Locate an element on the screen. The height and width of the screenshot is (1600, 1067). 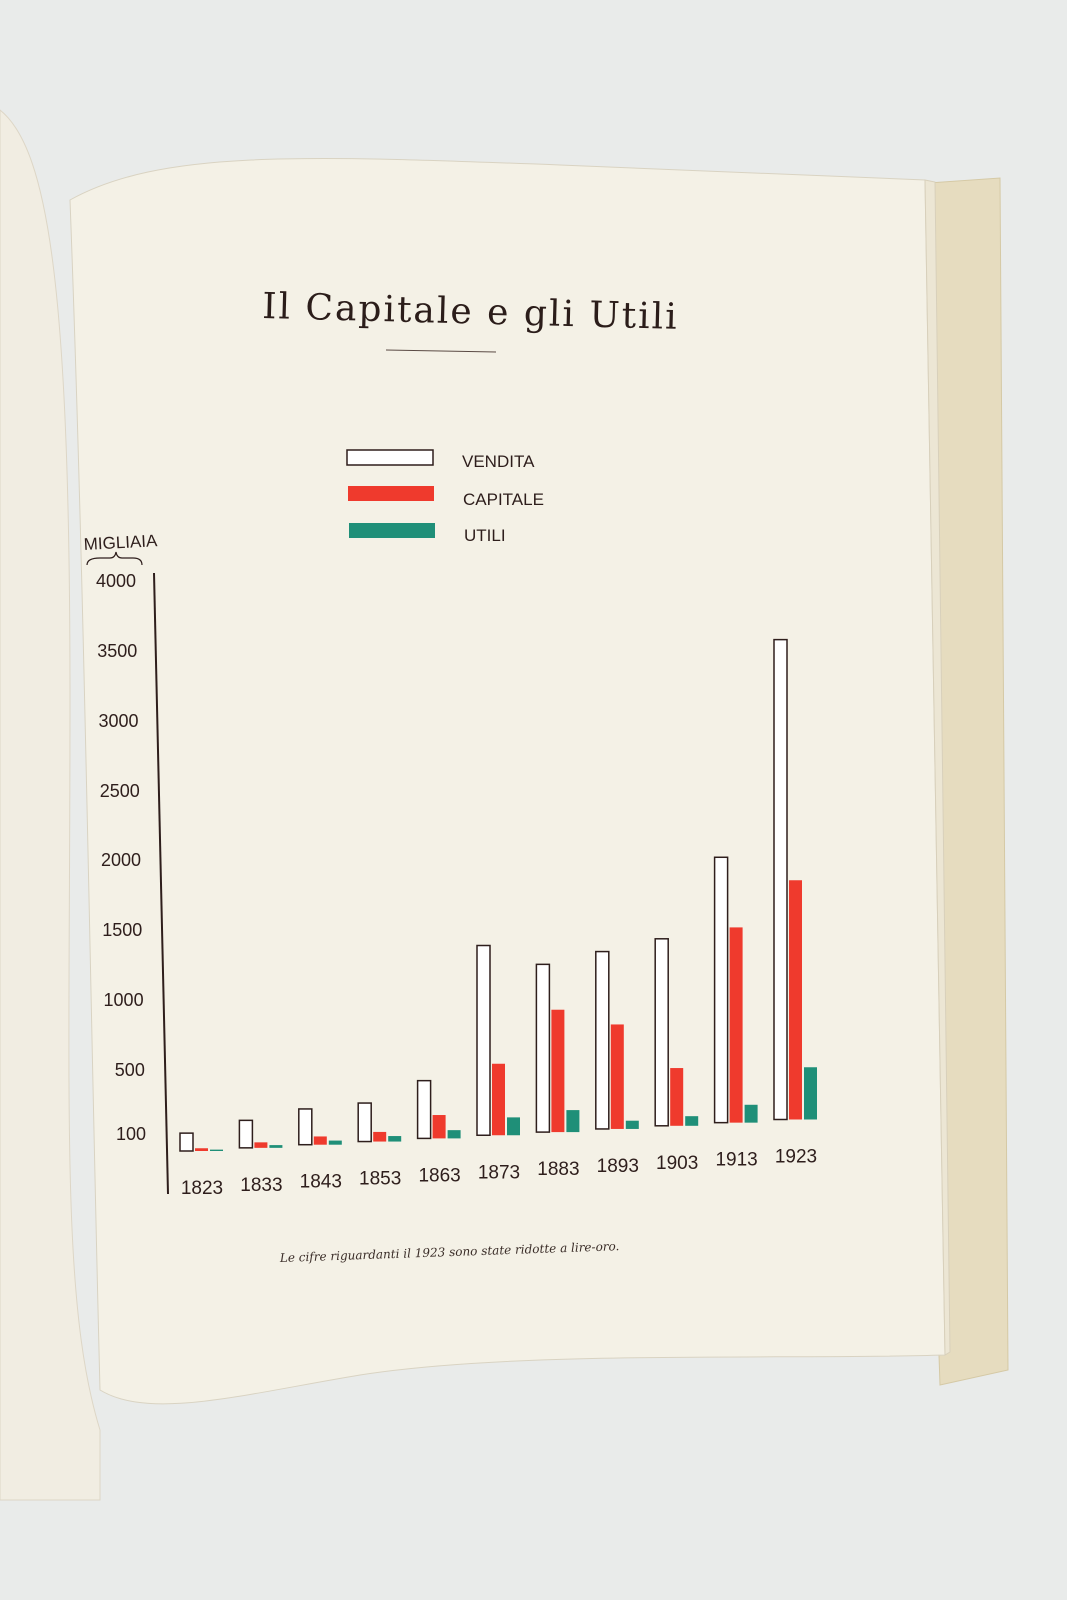
bar-capitale-1923 is located at coordinates (795, 1000).